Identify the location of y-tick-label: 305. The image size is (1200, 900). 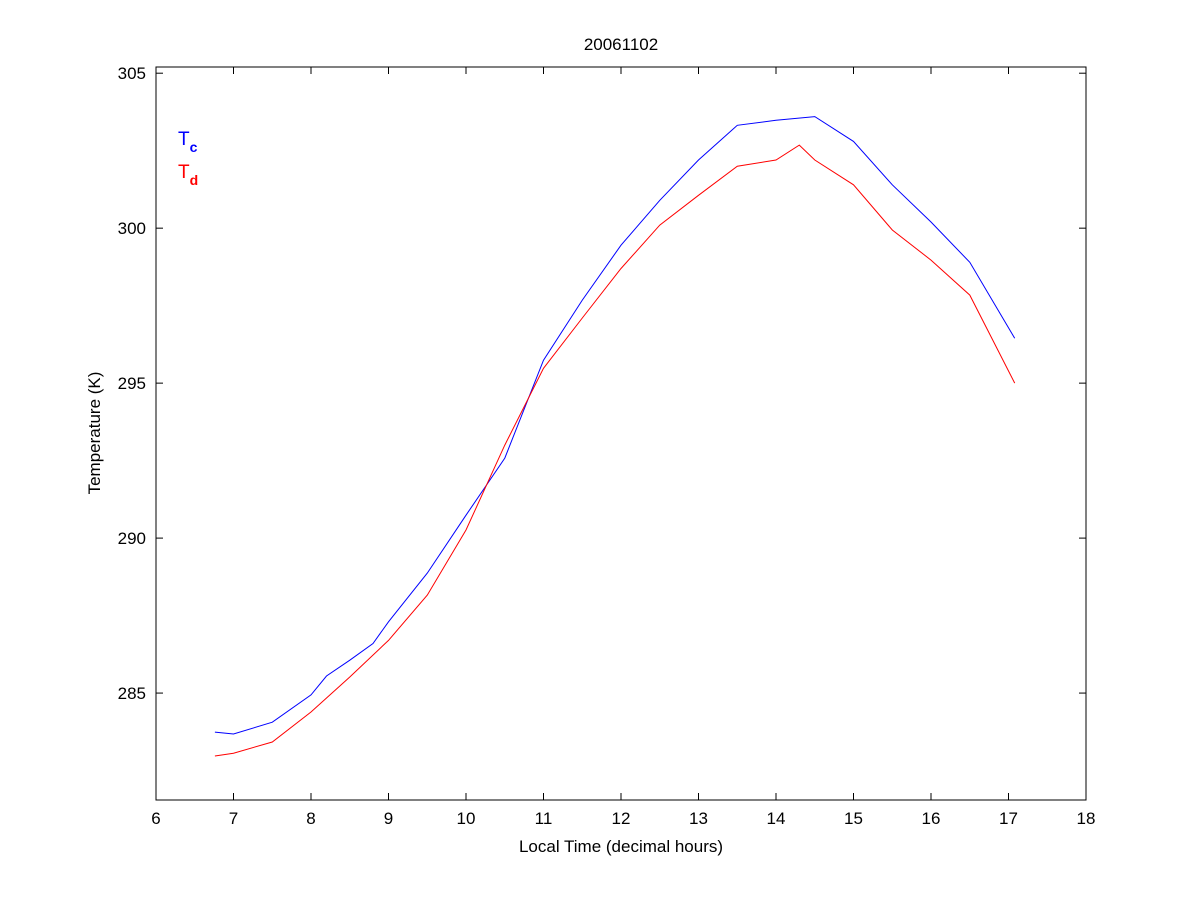
(132, 73).